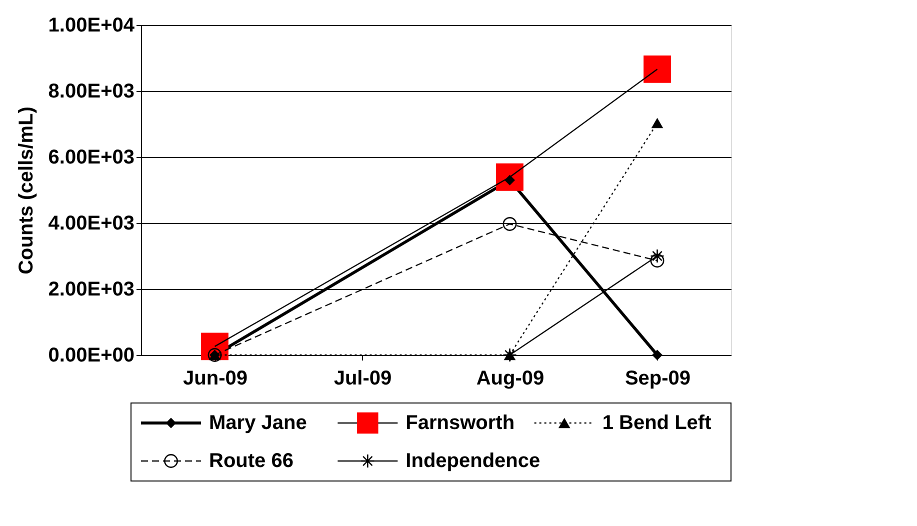 The width and height of the screenshot is (917, 526). What do you see at coordinates (91, 355) in the screenshot?
I see `y-tick-label: 0.00E+00` at bounding box center [91, 355].